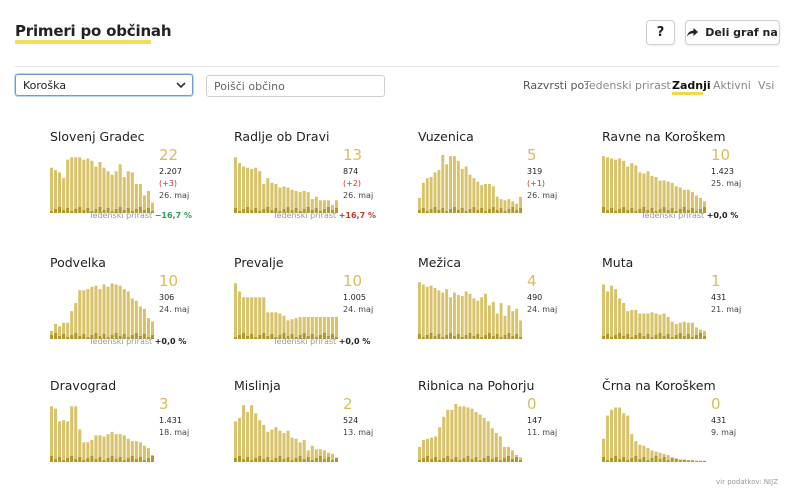 The width and height of the screenshot is (793, 503). I want to click on region-select: Koroška, so click(104, 85).